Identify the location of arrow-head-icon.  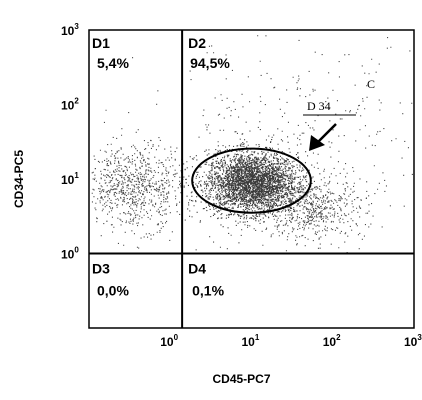
(317, 143).